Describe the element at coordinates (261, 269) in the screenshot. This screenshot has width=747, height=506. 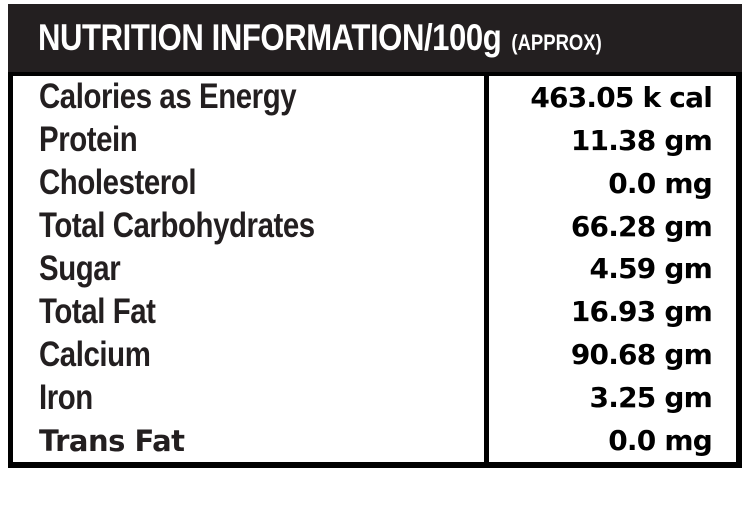
I see `nutrient-label-sugar: Sugar` at that location.